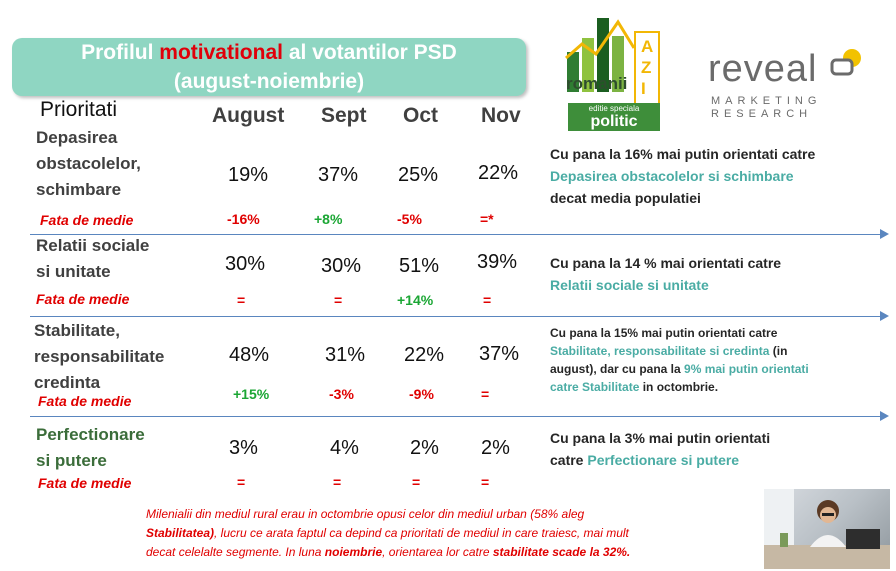 Image resolution: width=896 pixels, height=571 pixels. Describe the element at coordinates (79, 109) in the screenshot. I see `header-prioritati: Prioritati` at that location.